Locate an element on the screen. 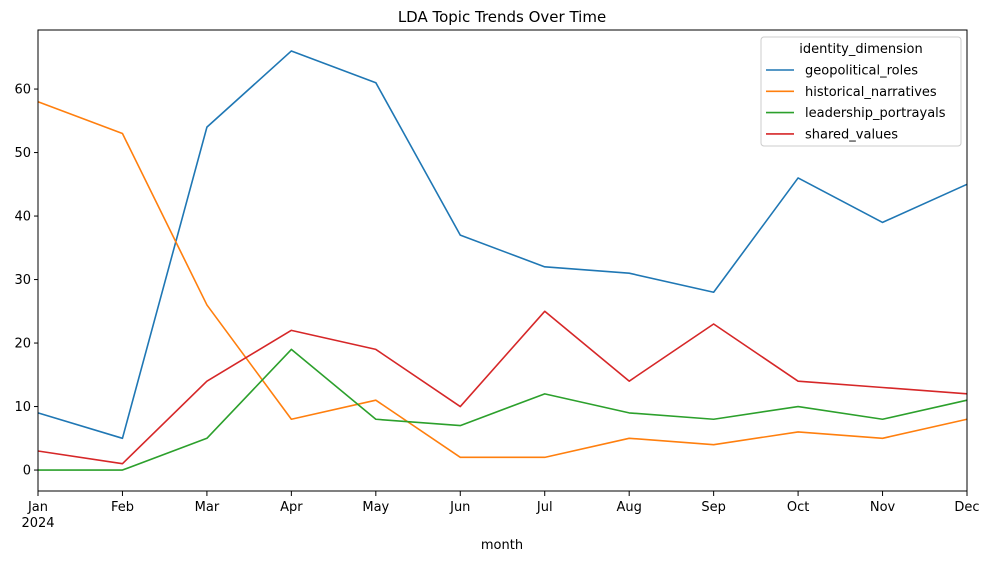 This screenshot has height=561, width=990. x-tick-label: Jul is located at coordinates (544, 507).